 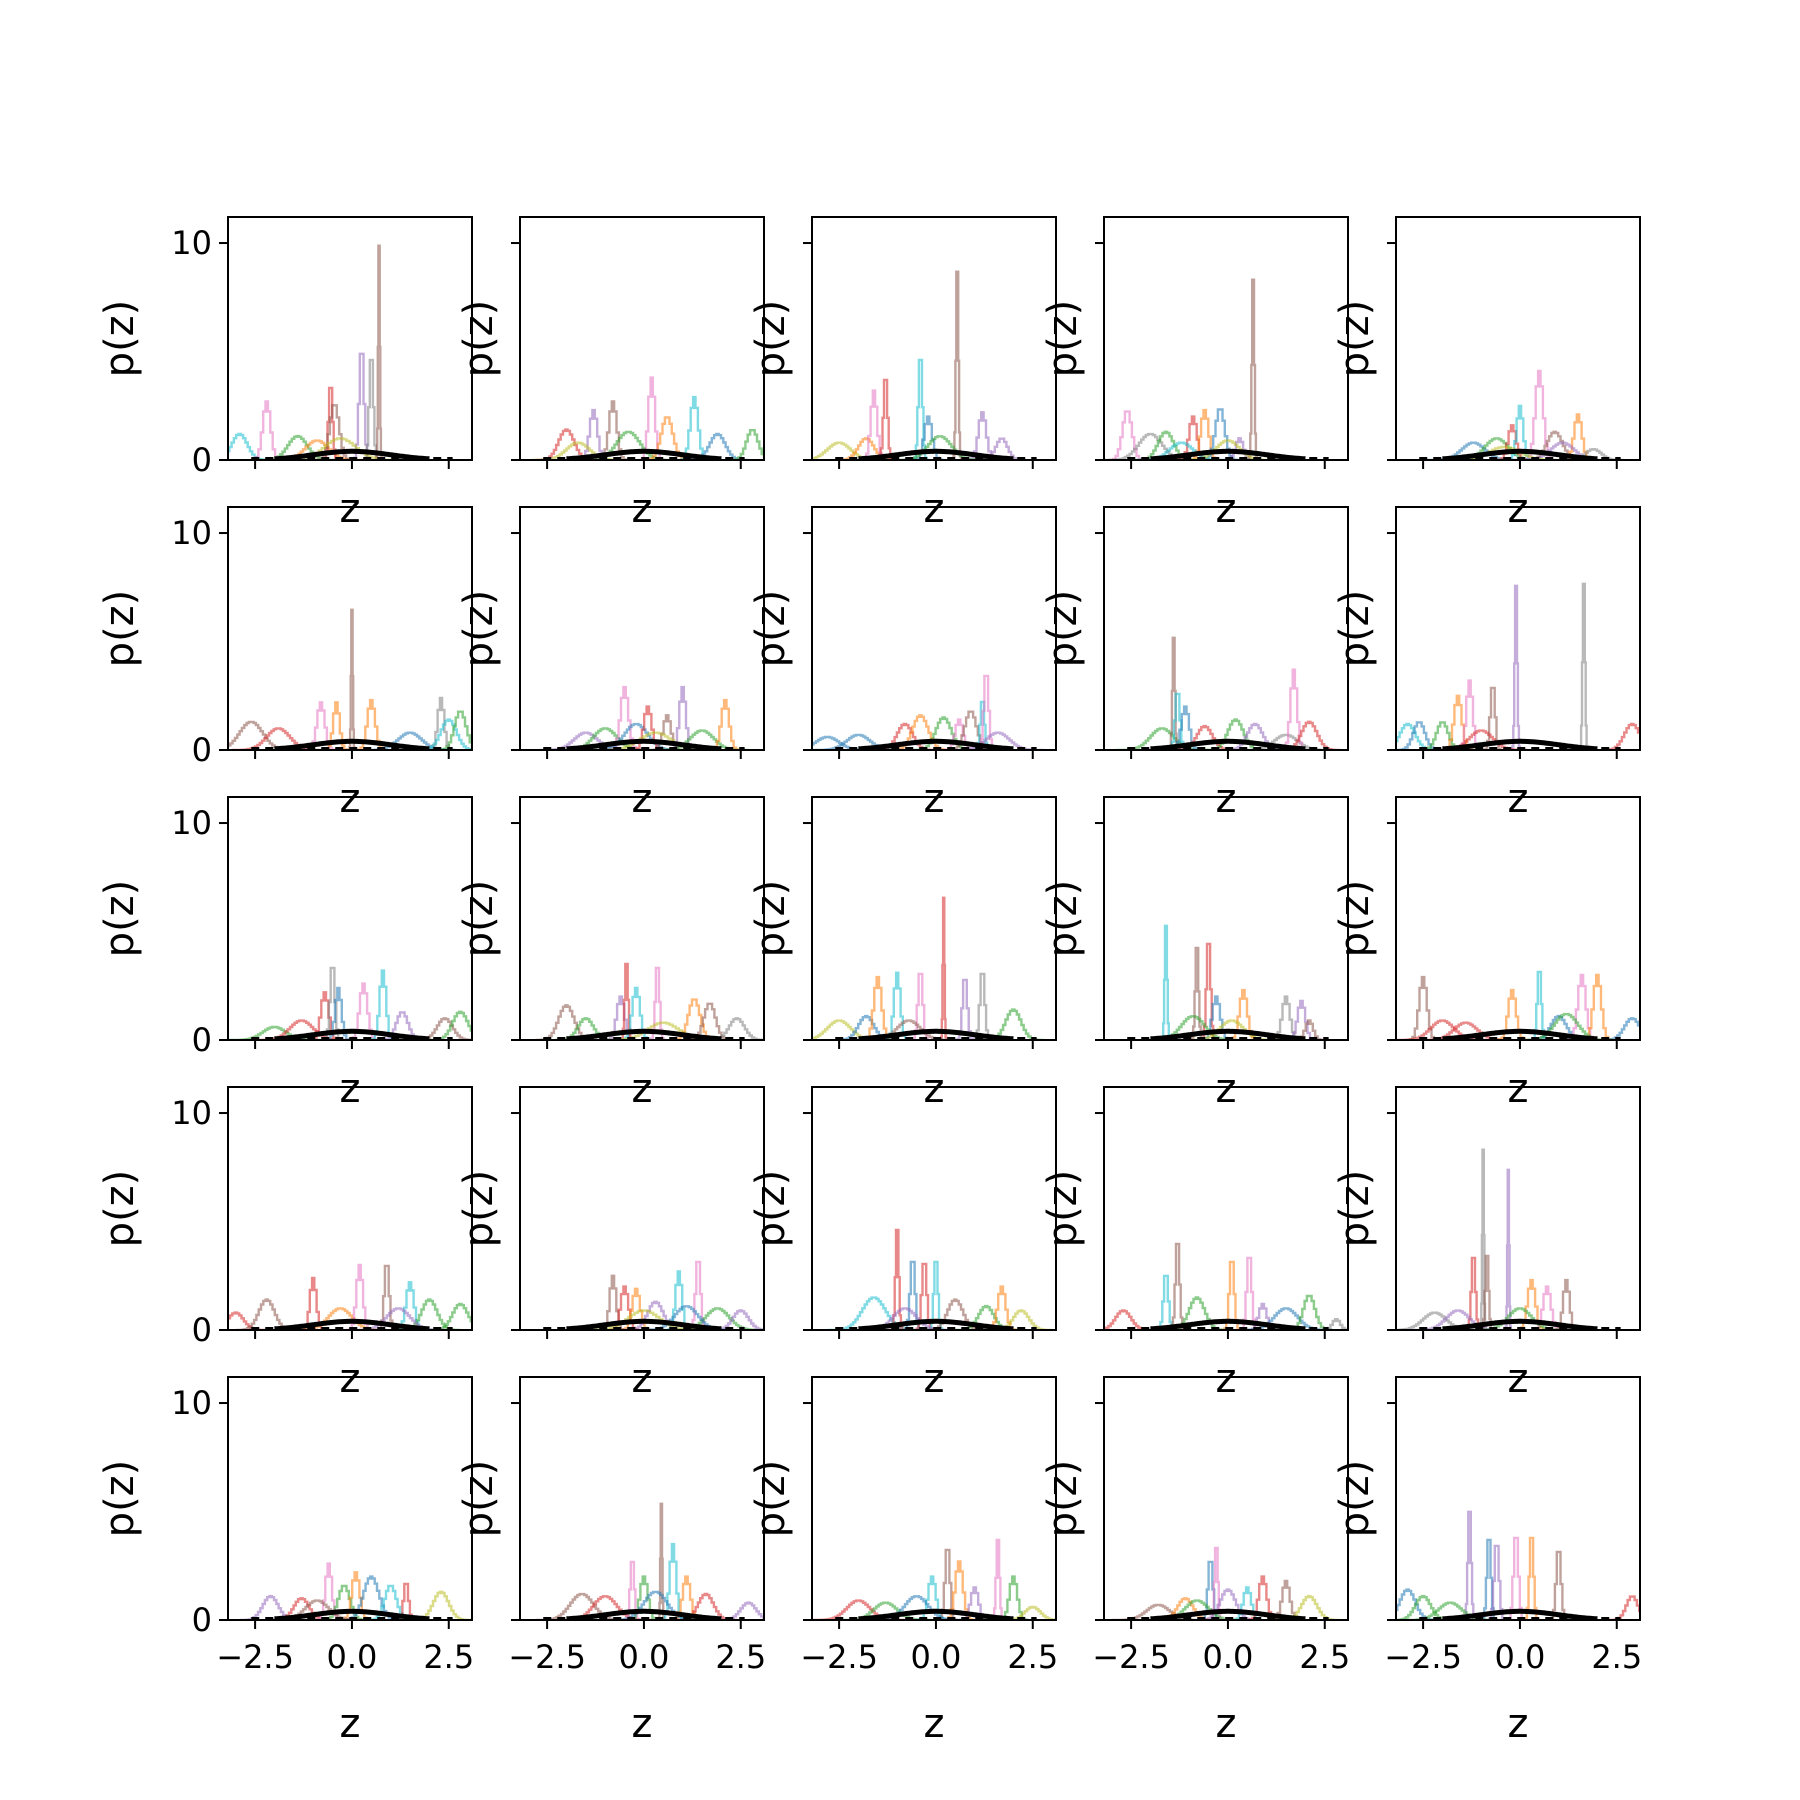 I want to click on subplot-r4-c4: −2.5 0.0 2.5 z p(z), so click(x=1487, y=1561).